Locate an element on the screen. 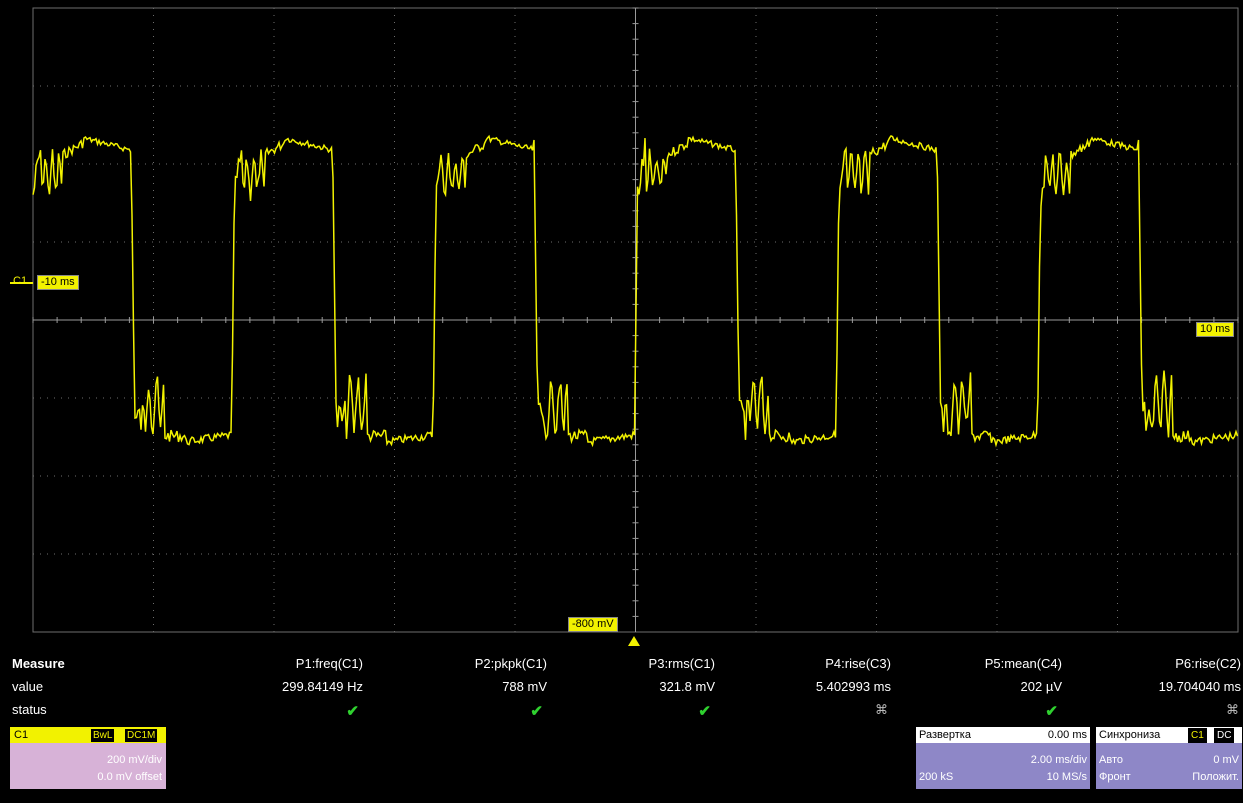  trigger-level: 0 mV is located at coordinates (1226, 760).